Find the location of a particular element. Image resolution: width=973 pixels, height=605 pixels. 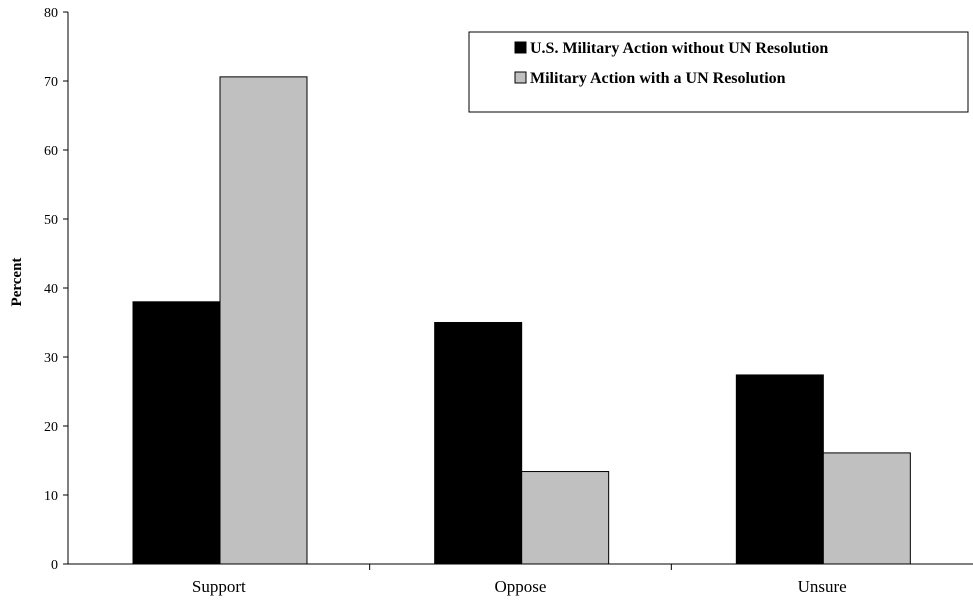

x-category-label-oppose: Oppose is located at coordinates (521, 586).